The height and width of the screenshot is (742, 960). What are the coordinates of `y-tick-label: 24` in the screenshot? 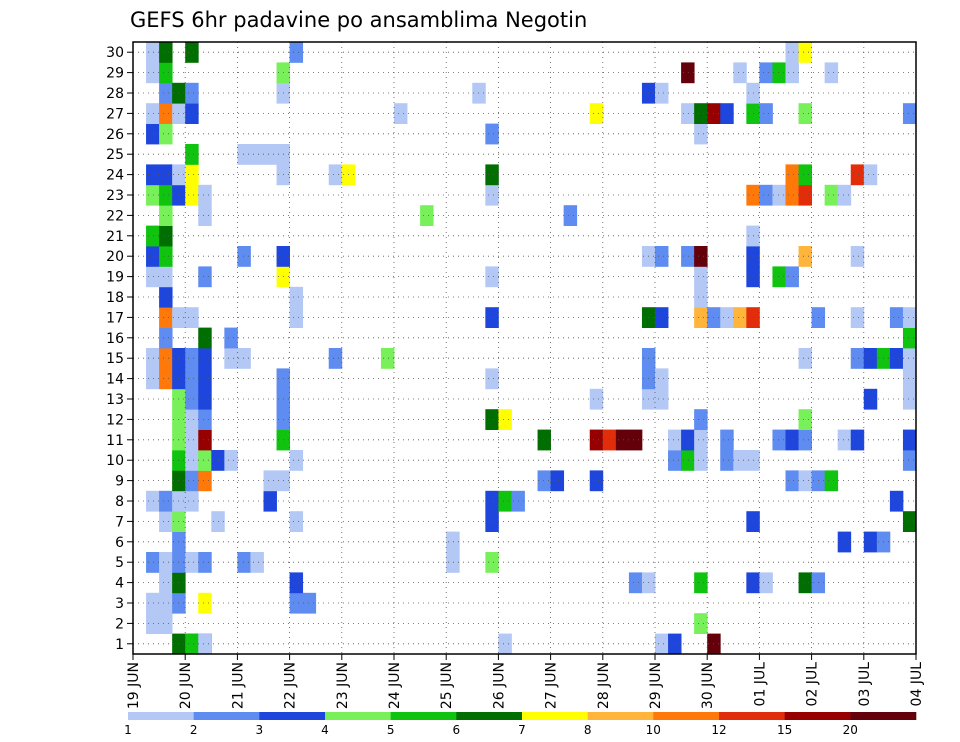 It's located at (115, 176).